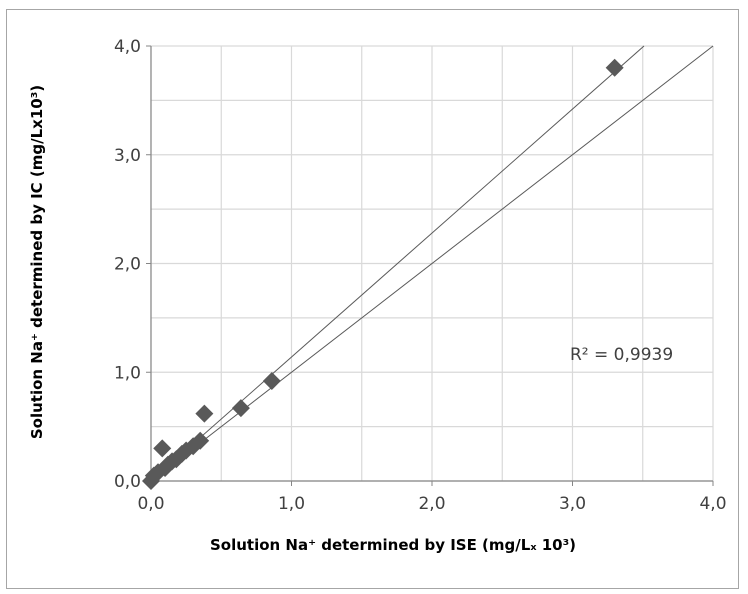 The image size is (748, 594). I want to click on x-tick-label: 2,0, so click(431, 504).